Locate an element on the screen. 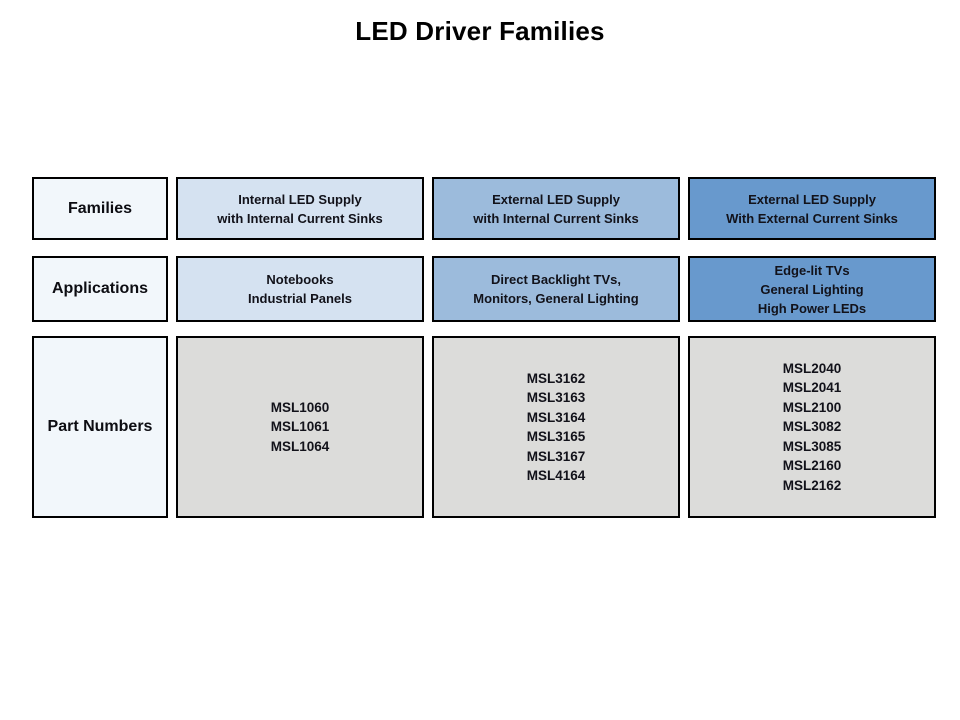  cell-line: Internal LED Supply is located at coordinates (300, 199).